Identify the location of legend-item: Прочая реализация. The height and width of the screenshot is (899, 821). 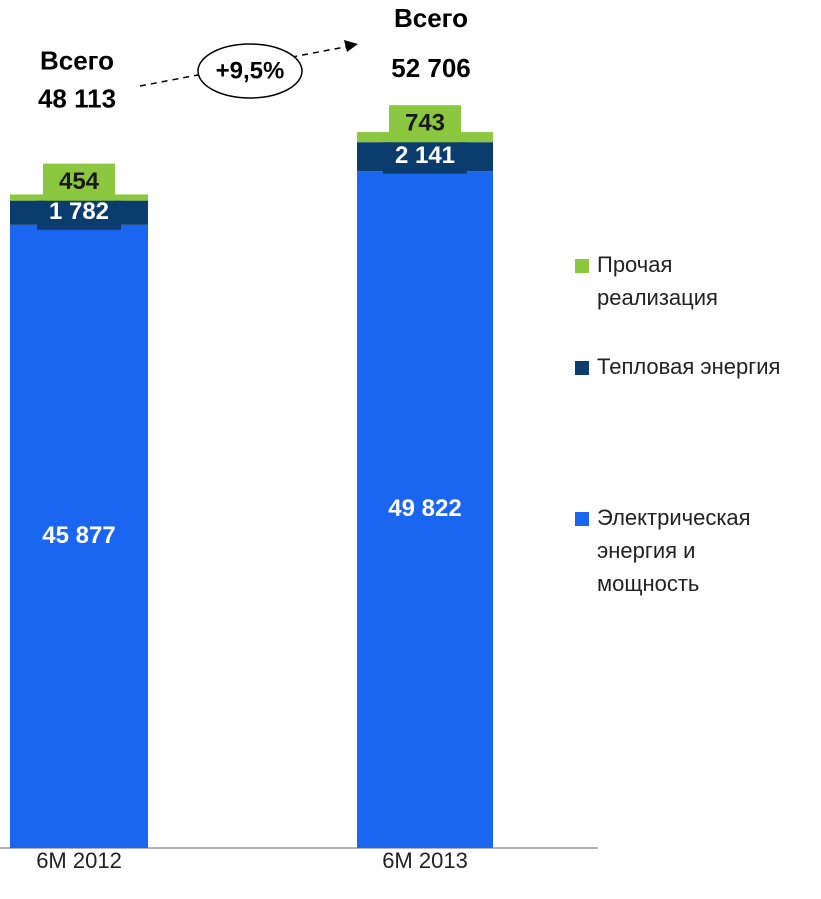
(655, 283).